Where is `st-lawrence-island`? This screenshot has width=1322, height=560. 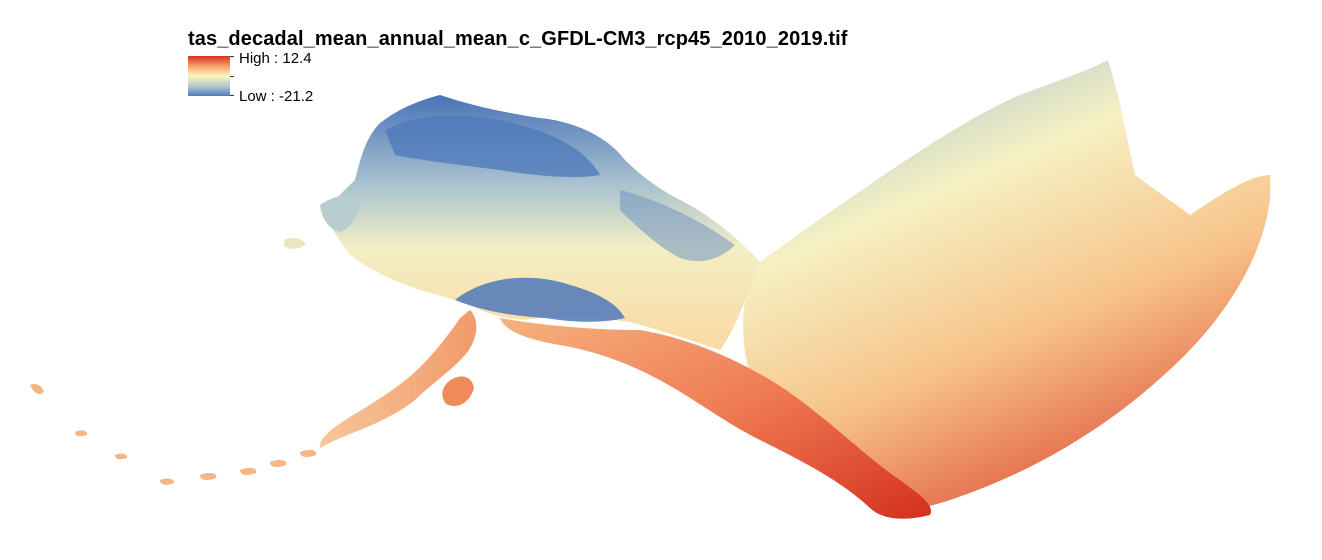
st-lawrence-island is located at coordinates (295, 243).